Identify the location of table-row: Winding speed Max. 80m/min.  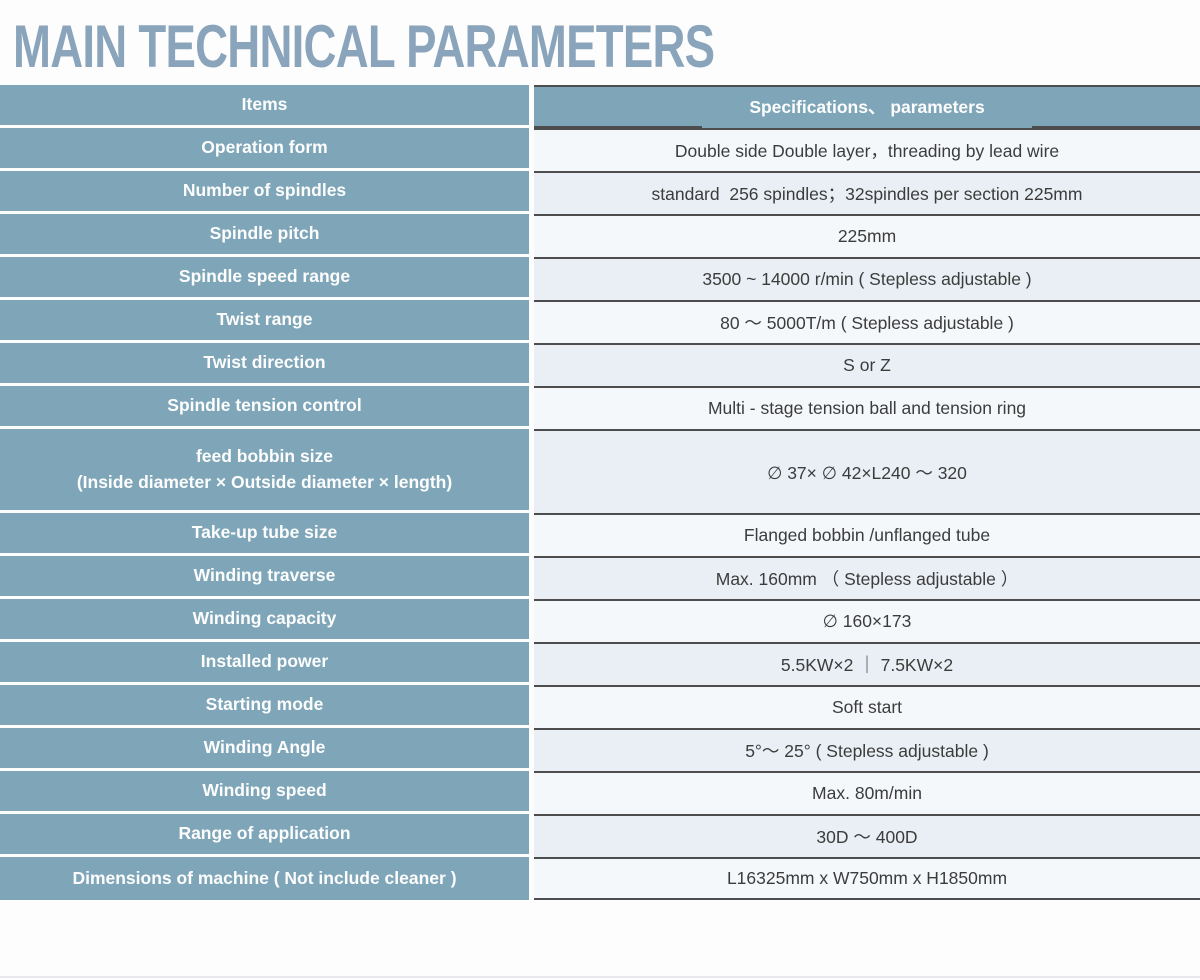
(600, 792).